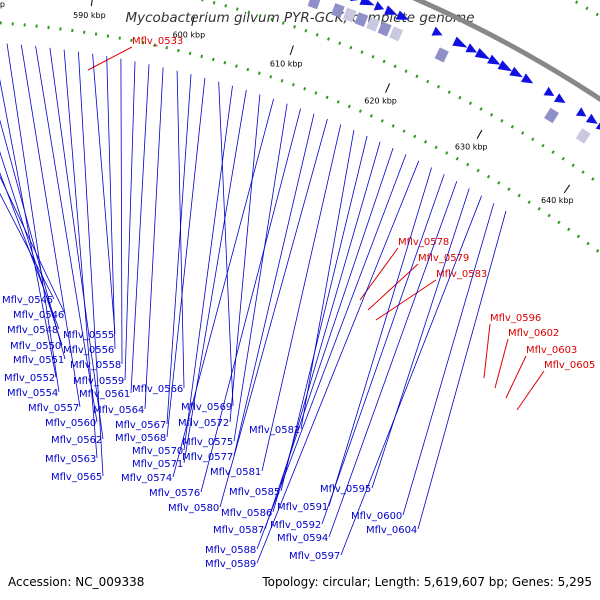 The image size is (600, 600). What do you see at coordinates (104, 394) in the screenshot?
I see `locus-label: Mflv_0561` at bounding box center [104, 394].